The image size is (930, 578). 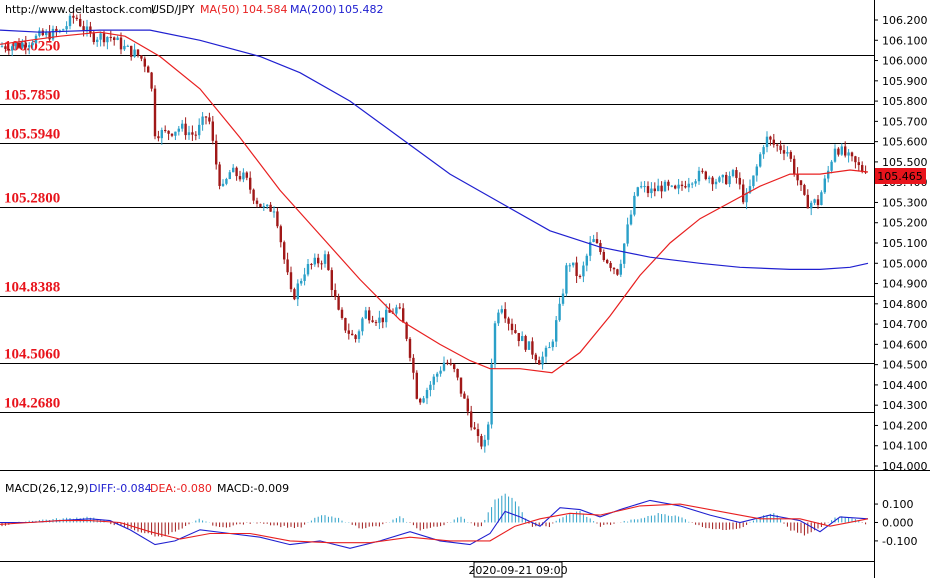 What do you see at coordinates (905, 121) in the screenshot?
I see `price-tick-label: 105.700` at bounding box center [905, 121].